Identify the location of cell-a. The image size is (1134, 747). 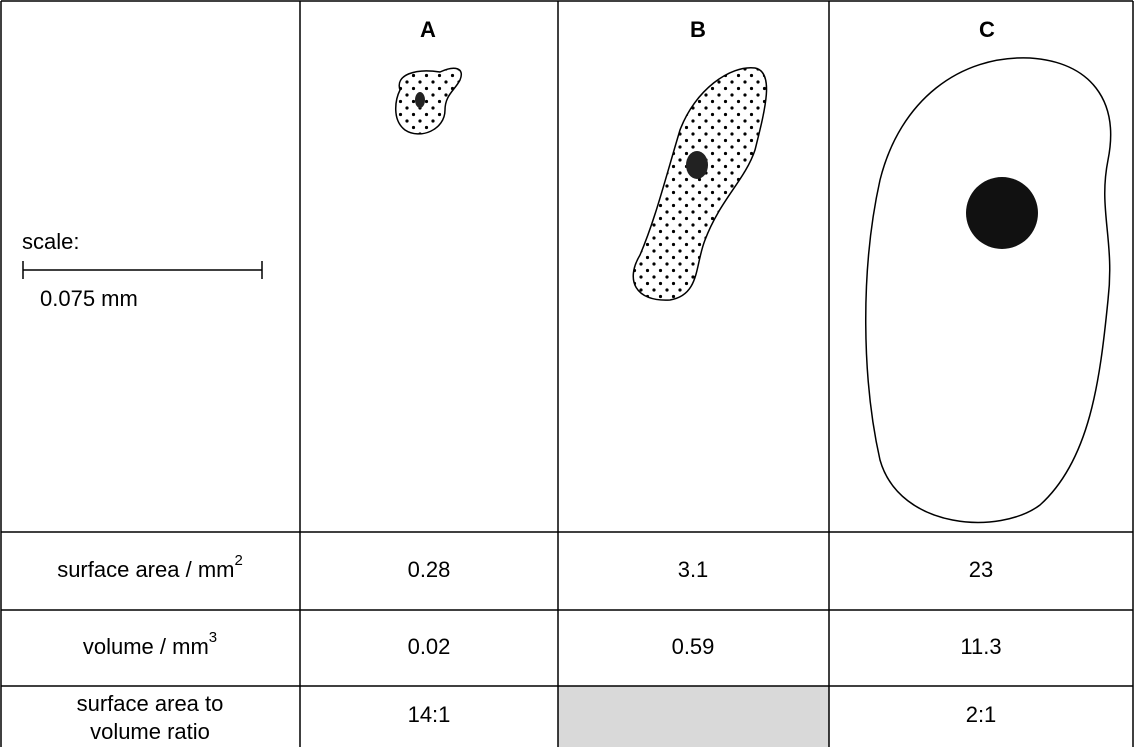
(428, 101).